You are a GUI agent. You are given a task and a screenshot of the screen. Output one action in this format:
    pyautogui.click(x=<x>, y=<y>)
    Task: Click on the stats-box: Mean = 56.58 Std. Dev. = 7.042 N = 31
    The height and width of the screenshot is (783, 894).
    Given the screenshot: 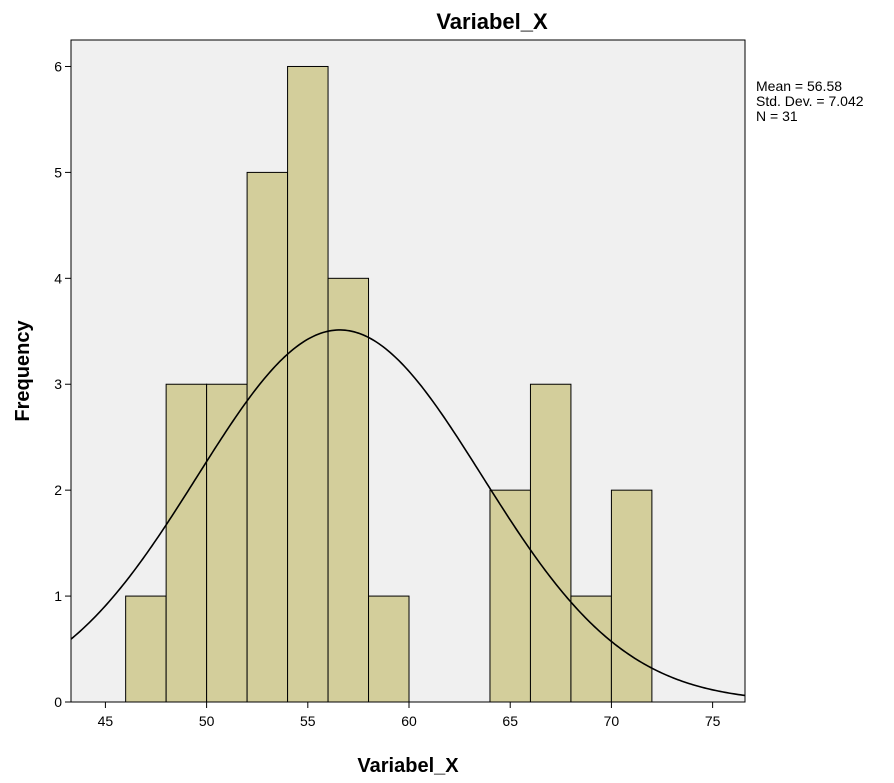 What is the action you would take?
    pyautogui.click(x=810, y=101)
    